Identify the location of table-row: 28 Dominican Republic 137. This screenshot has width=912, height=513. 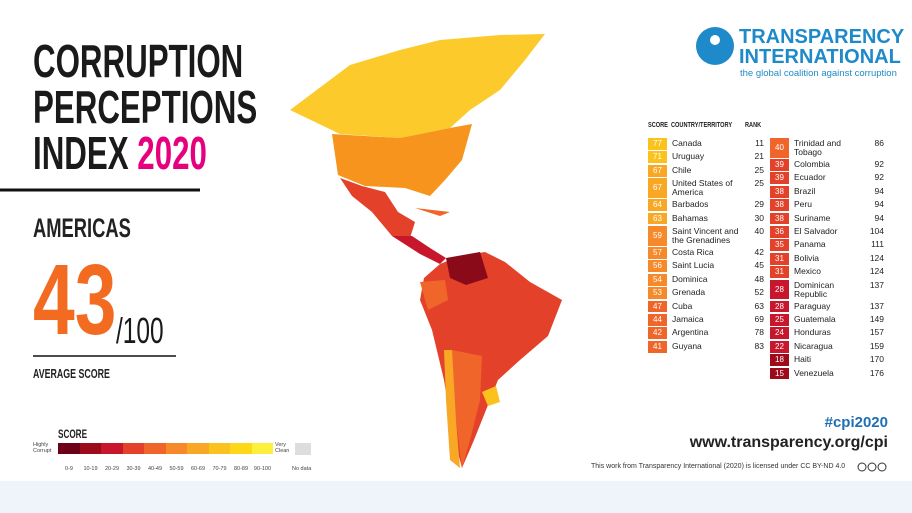
(829, 290).